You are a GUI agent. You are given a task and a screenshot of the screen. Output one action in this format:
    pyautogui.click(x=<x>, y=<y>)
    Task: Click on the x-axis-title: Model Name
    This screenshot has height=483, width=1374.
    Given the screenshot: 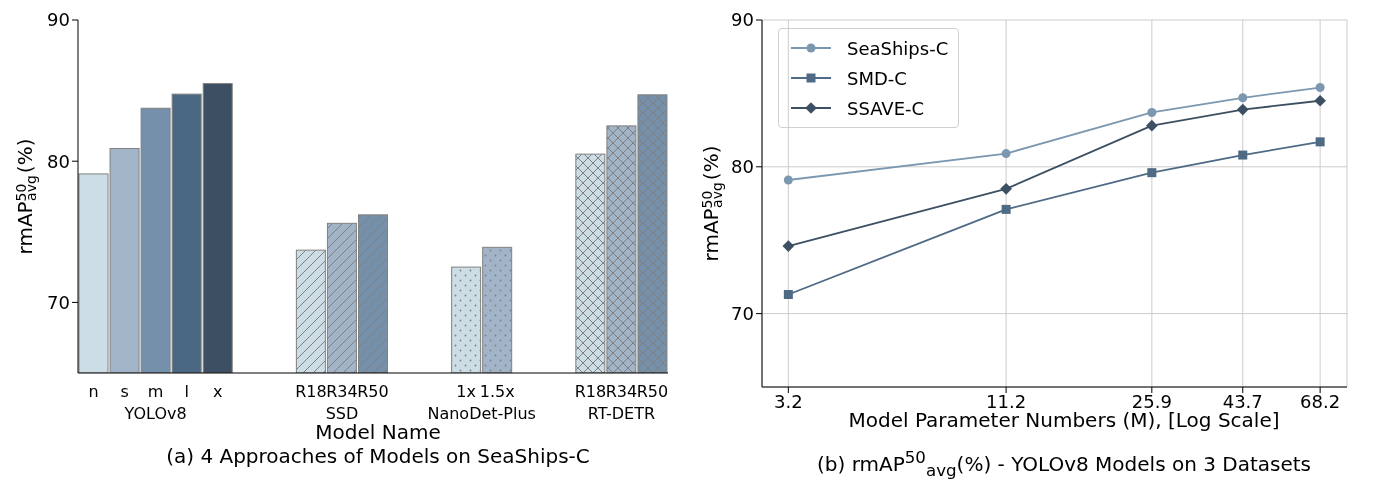 What is the action you would take?
    pyautogui.click(x=378, y=432)
    